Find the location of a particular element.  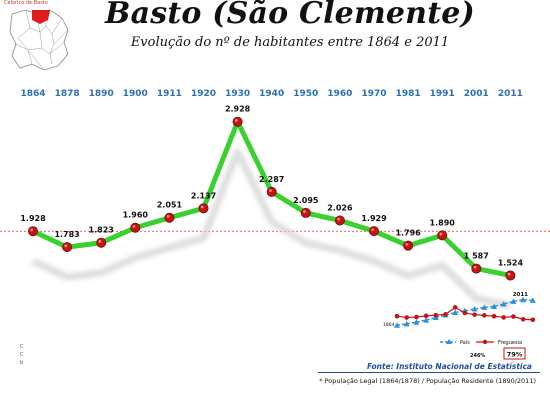

data-label: 1.890 is located at coordinates (443, 222).